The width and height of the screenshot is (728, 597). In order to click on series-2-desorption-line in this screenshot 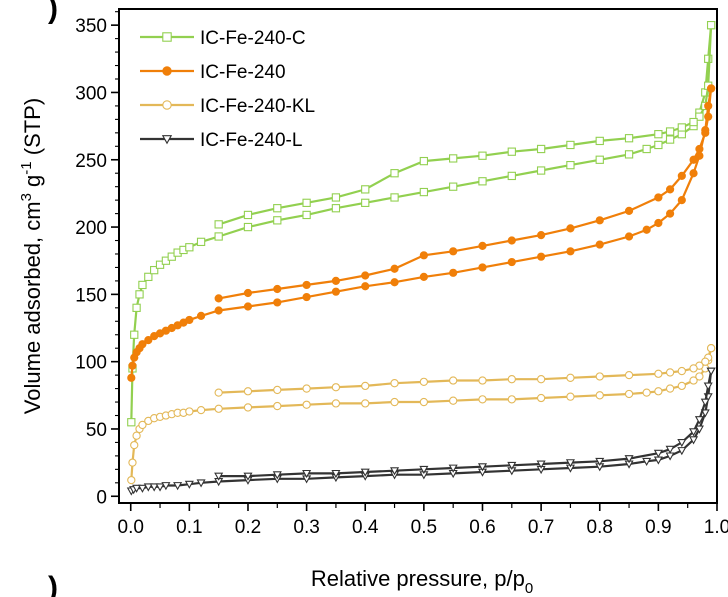, I will do `click(465, 370)`.